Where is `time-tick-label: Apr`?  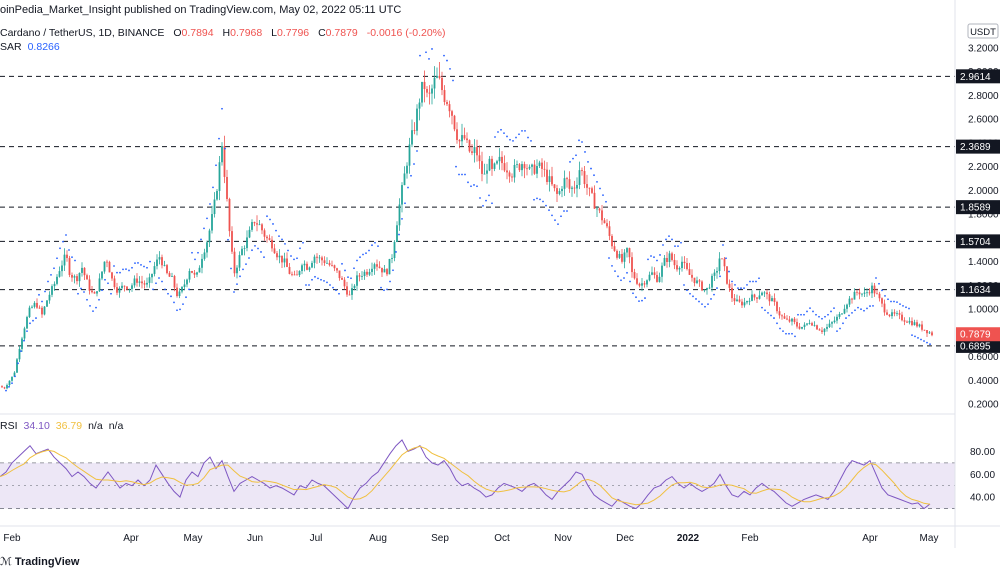
time-tick-label: Apr is located at coordinates (870, 538).